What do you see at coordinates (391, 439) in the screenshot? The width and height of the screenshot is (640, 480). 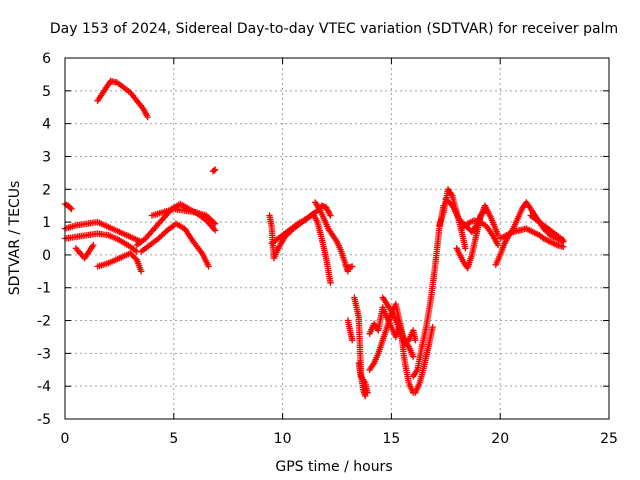 I see `x-tick-label: 15` at bounding box center [391, 439].